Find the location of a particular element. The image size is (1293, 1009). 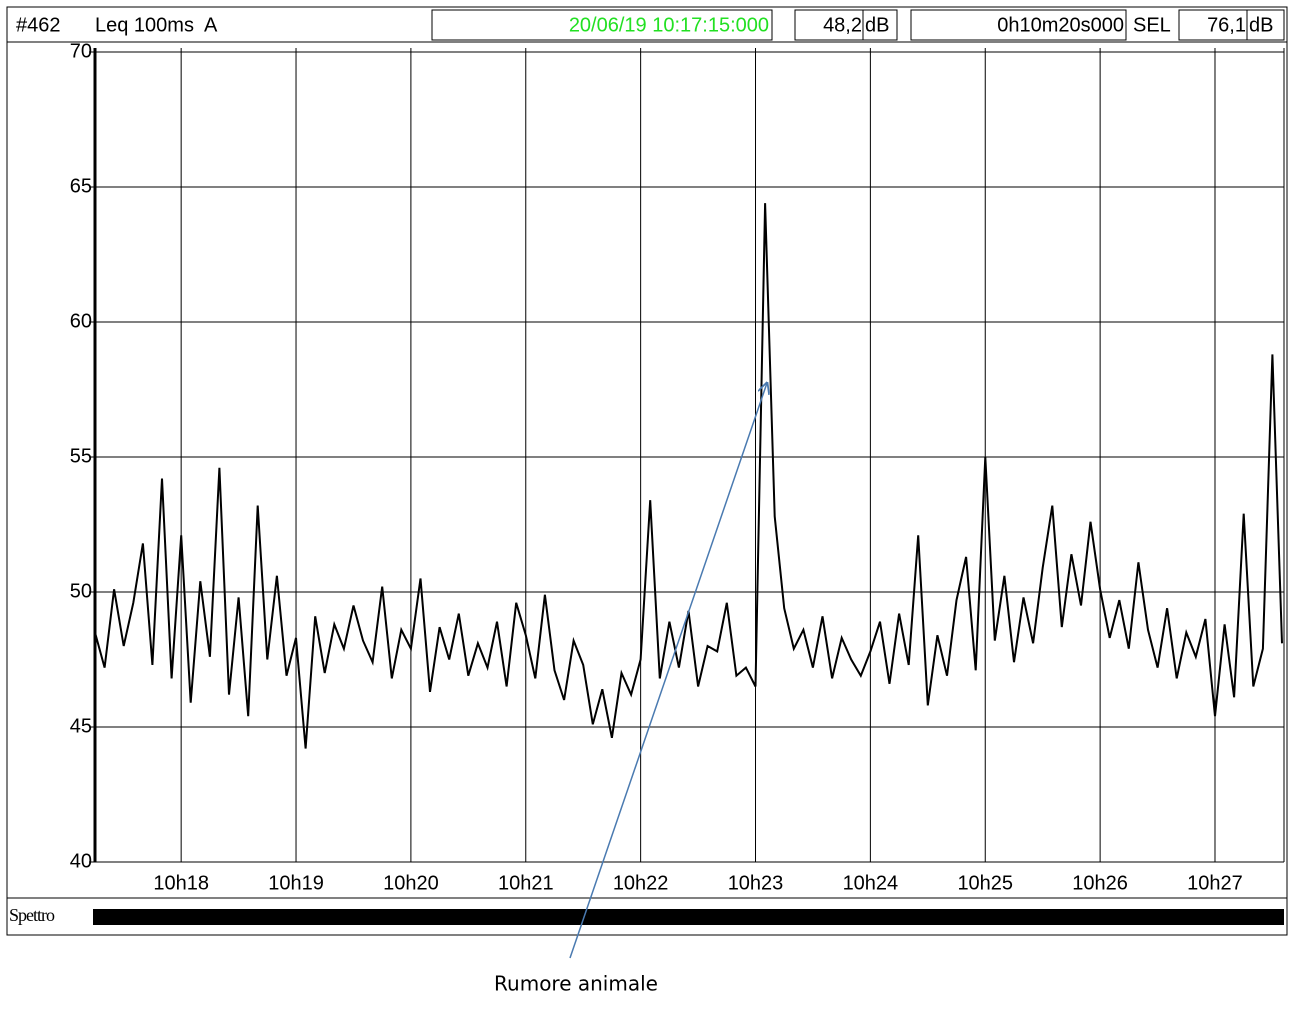

x-tick-label: 10h21 is located at coordinates (526, 883).